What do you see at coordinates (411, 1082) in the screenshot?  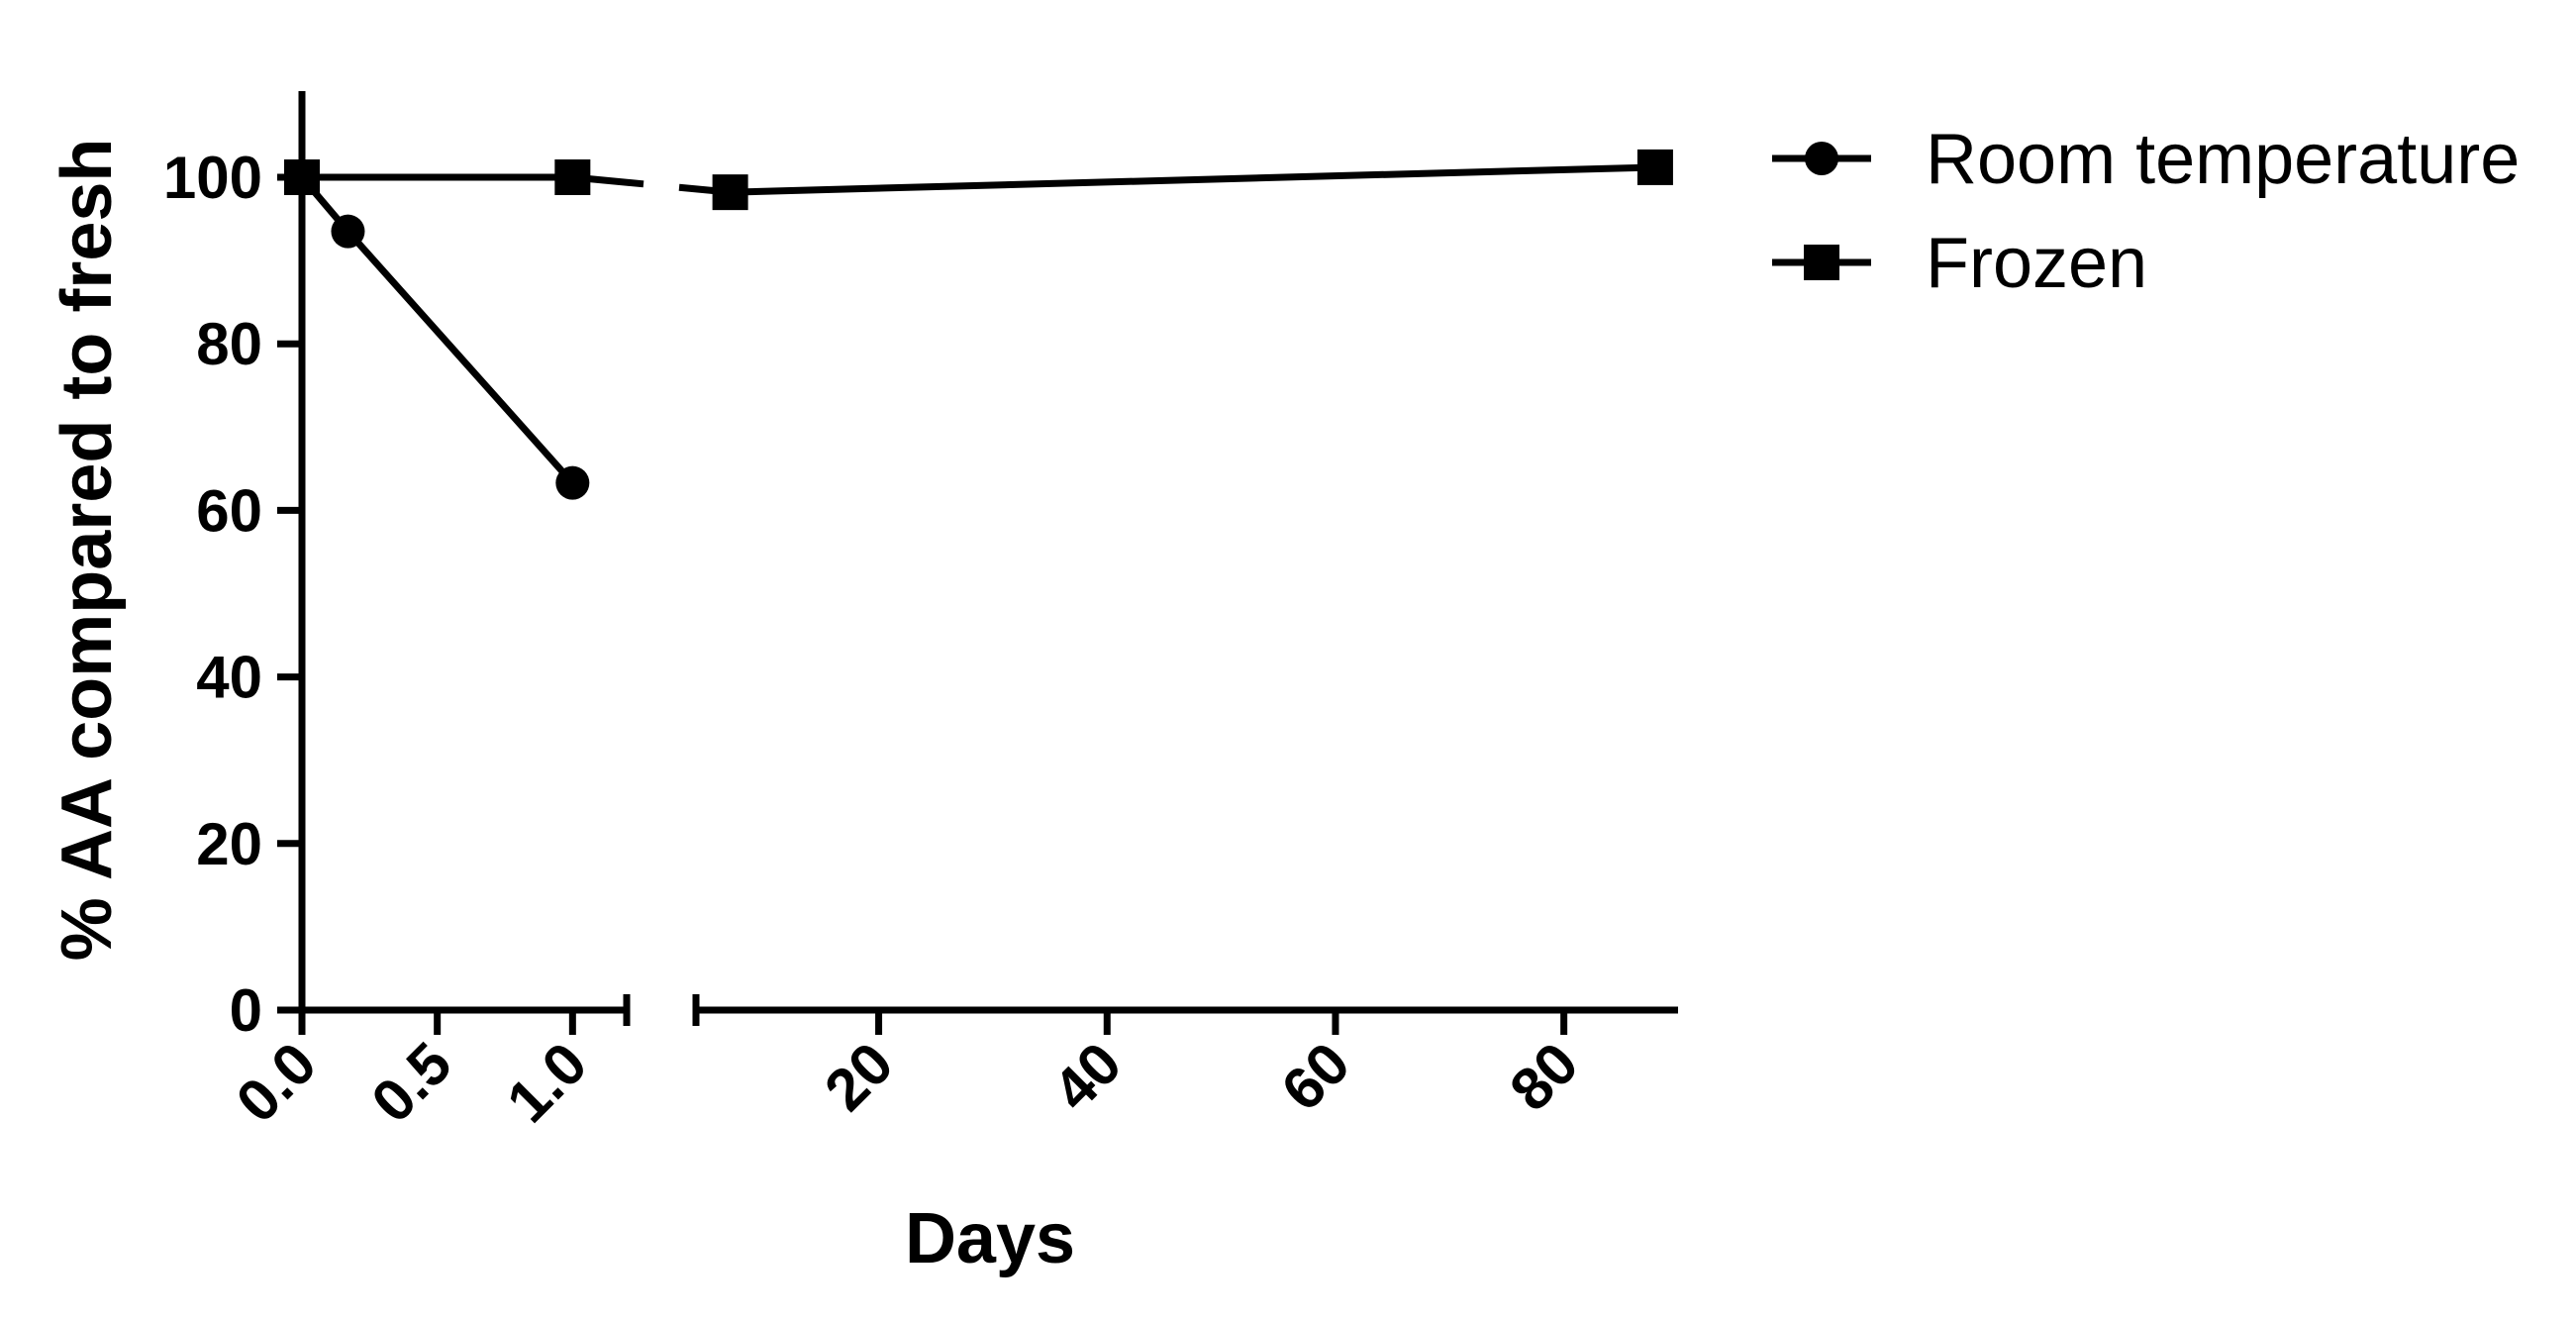 I see `x-tick-label: 0.5` at bounding box center [411, 1082].